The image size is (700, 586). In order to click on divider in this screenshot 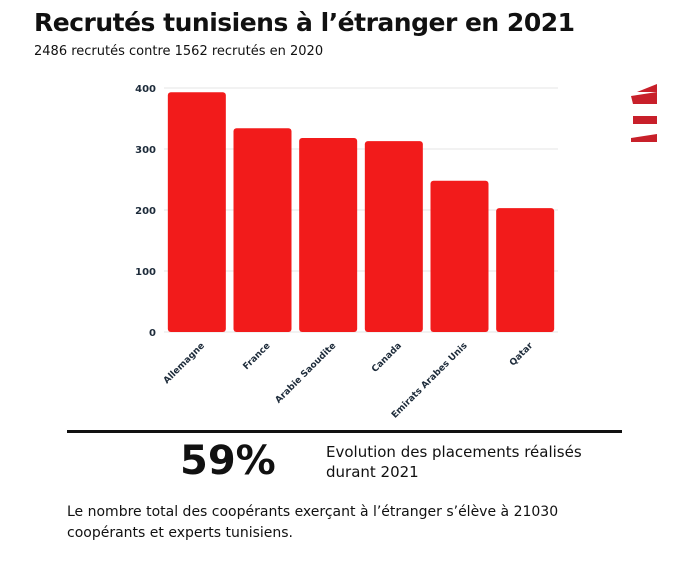, I will do `click(344, 431)`.